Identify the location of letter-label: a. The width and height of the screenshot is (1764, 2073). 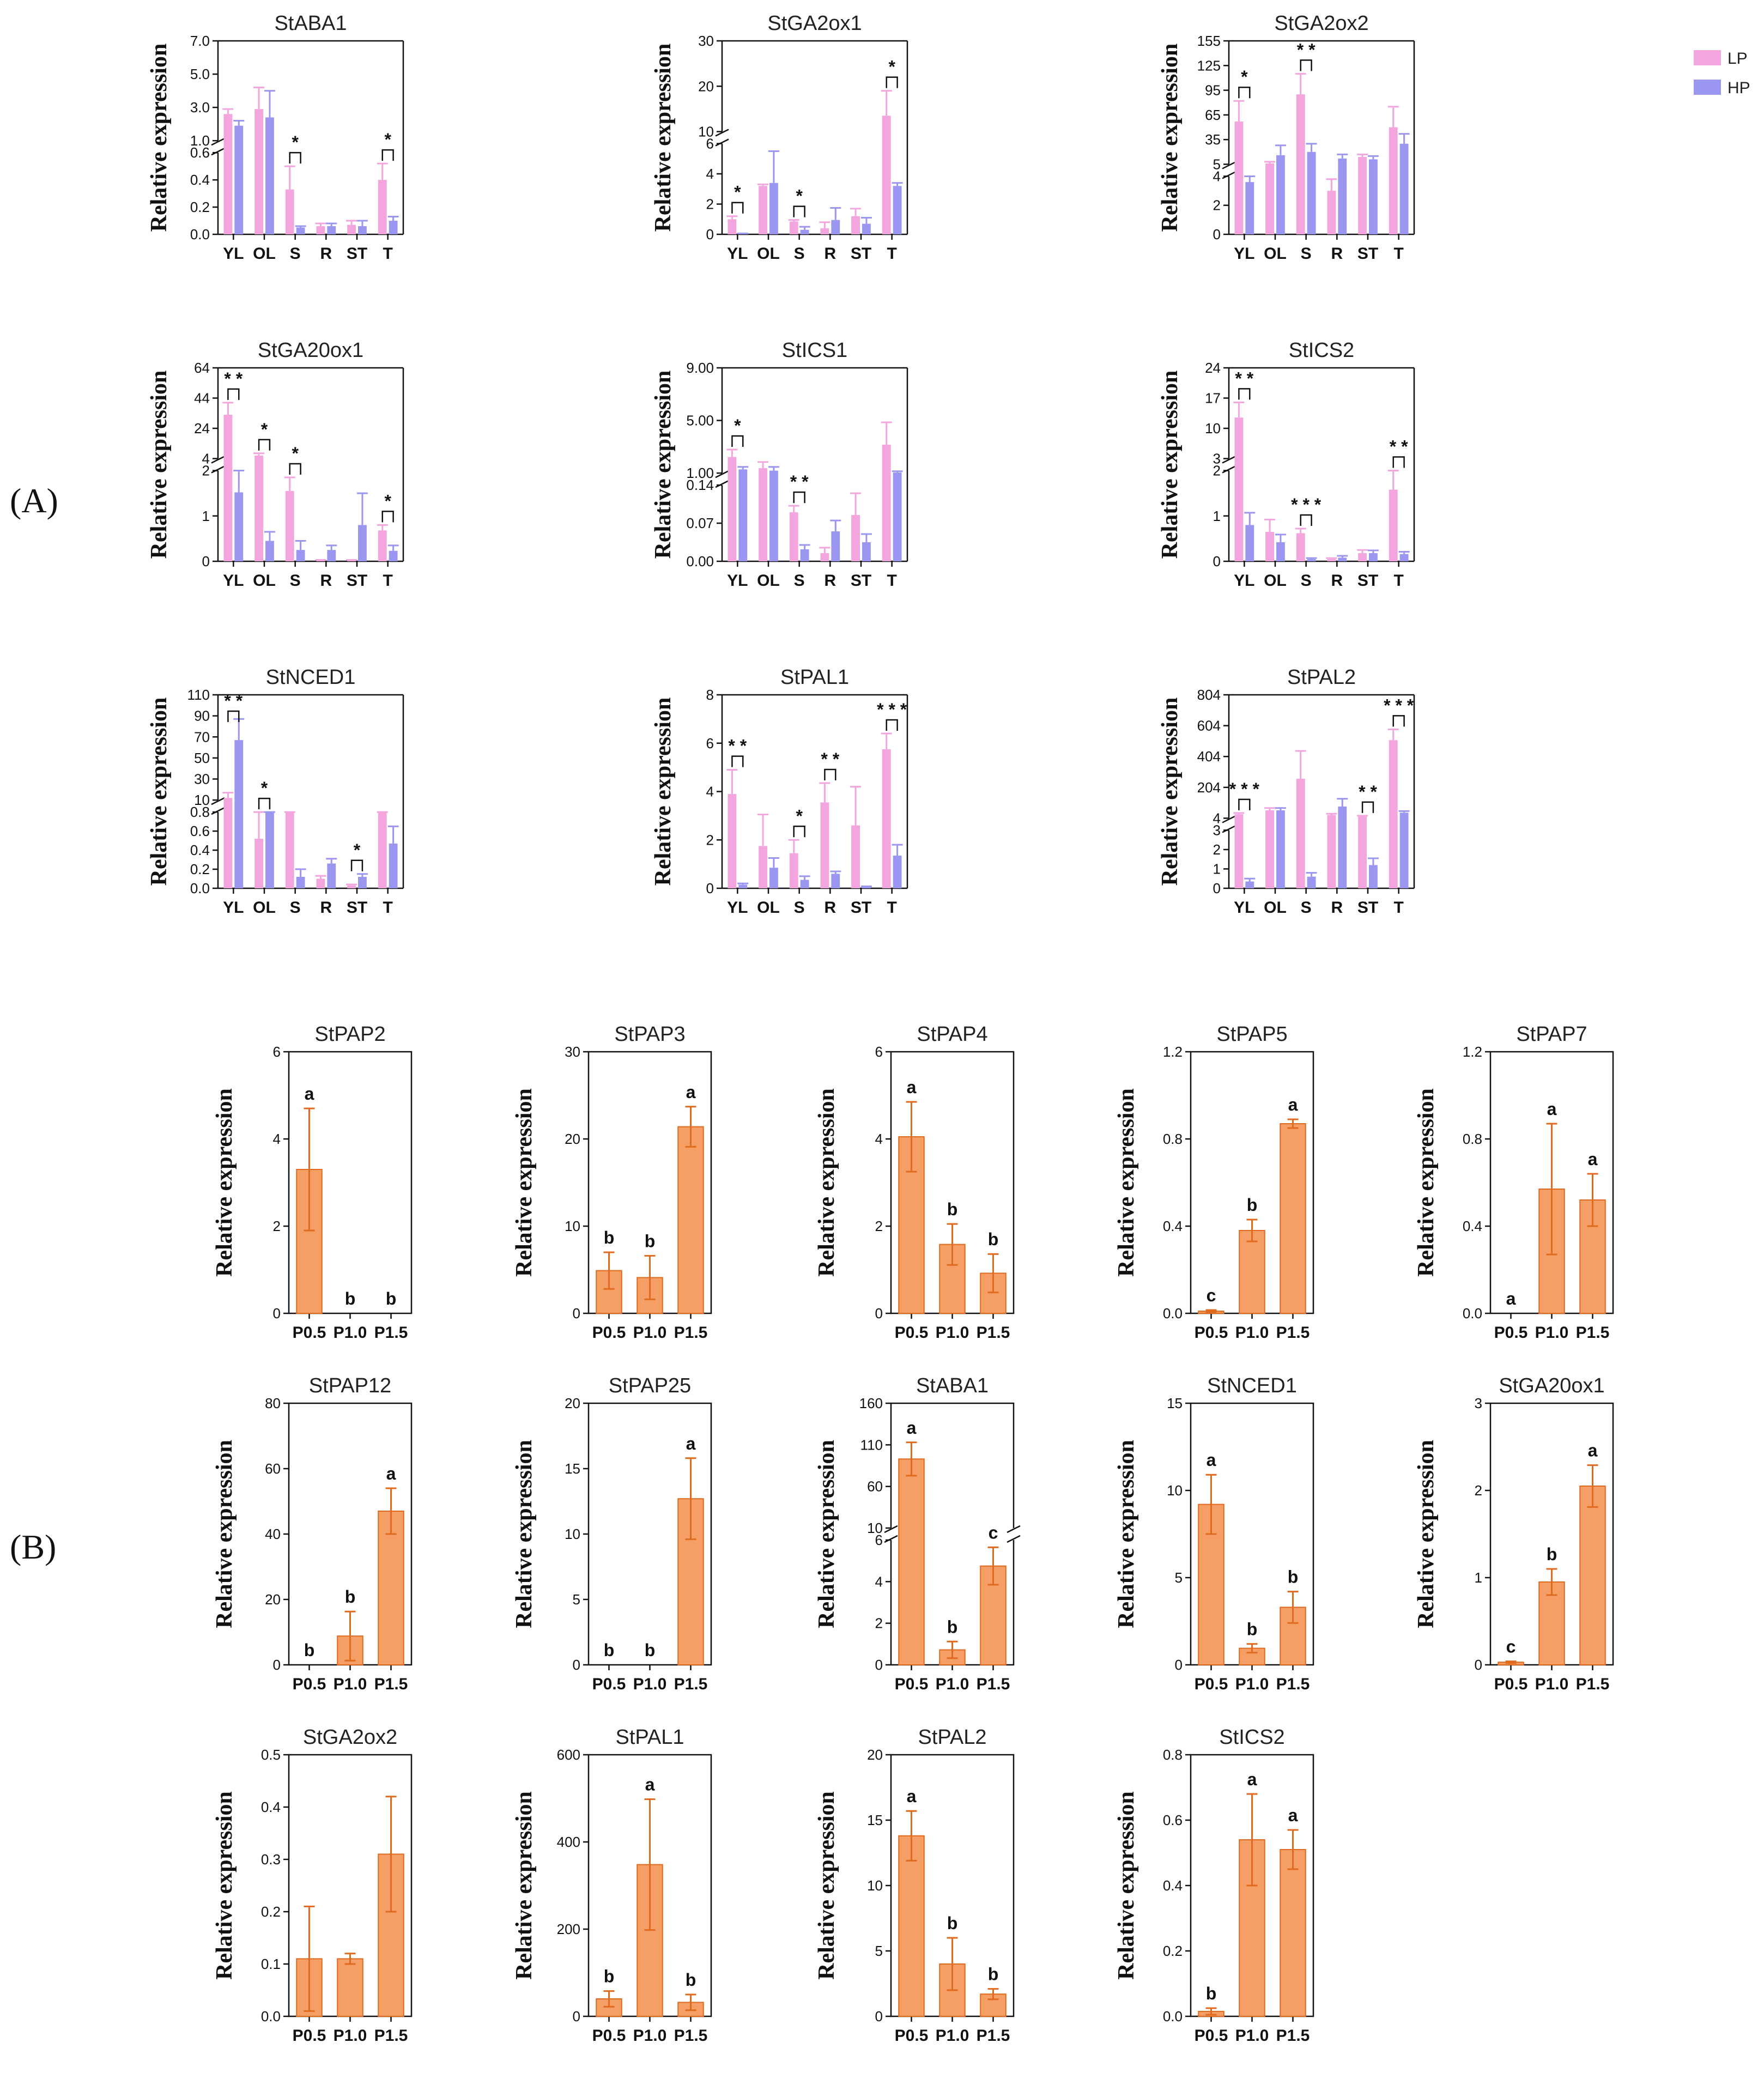
(912, 1796).